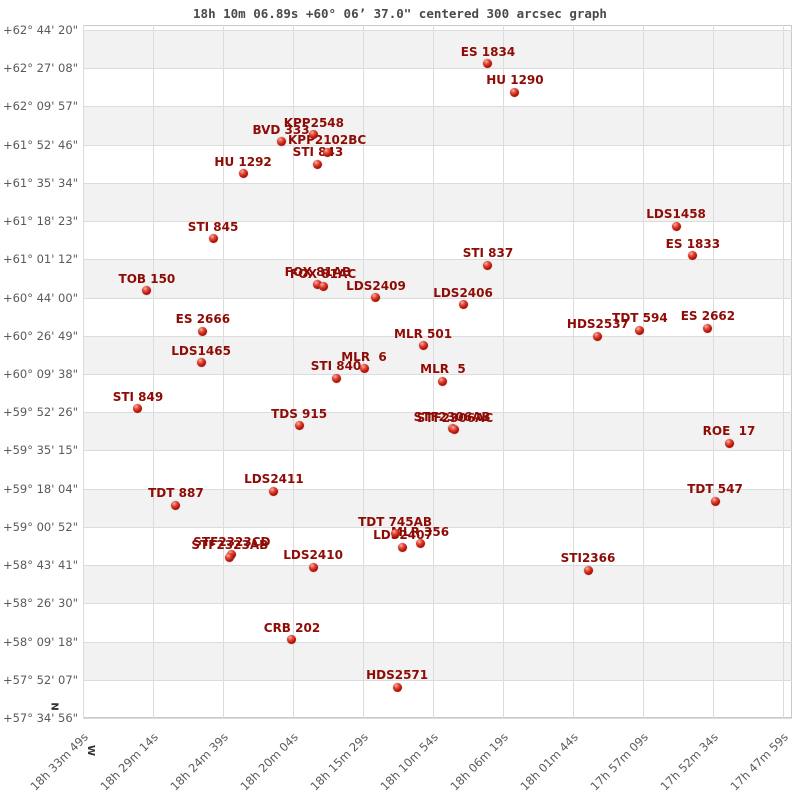 This screenshot has height=800, width=800. I want to click on star-label: KPP2548, so click(314, 122).